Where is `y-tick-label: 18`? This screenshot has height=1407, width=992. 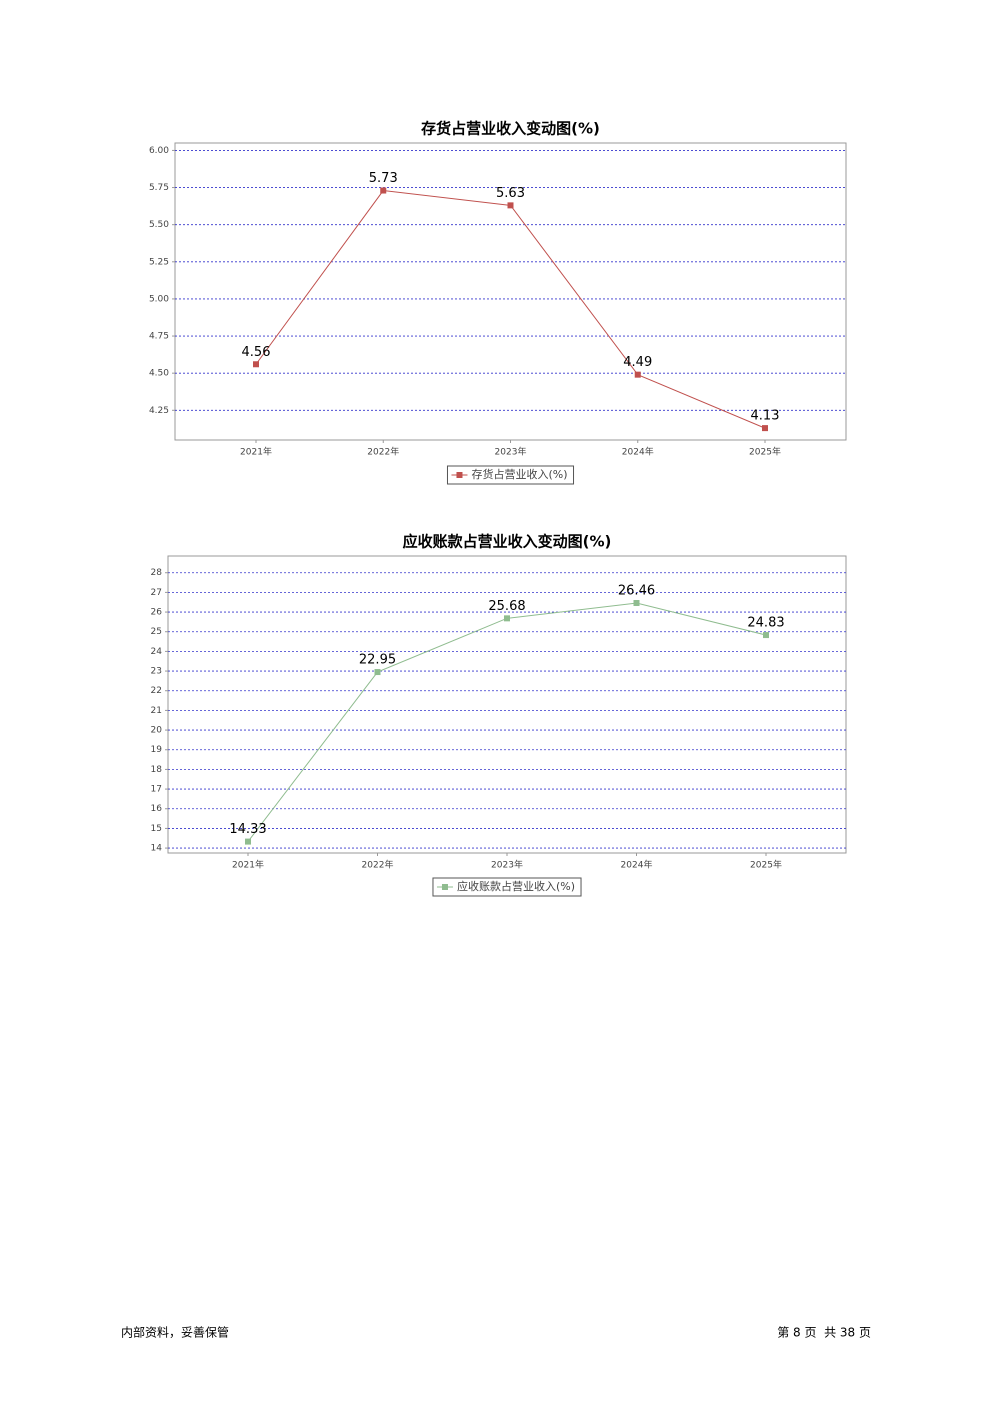
y-tick-label: 18 is located at coordinates (157, 770).